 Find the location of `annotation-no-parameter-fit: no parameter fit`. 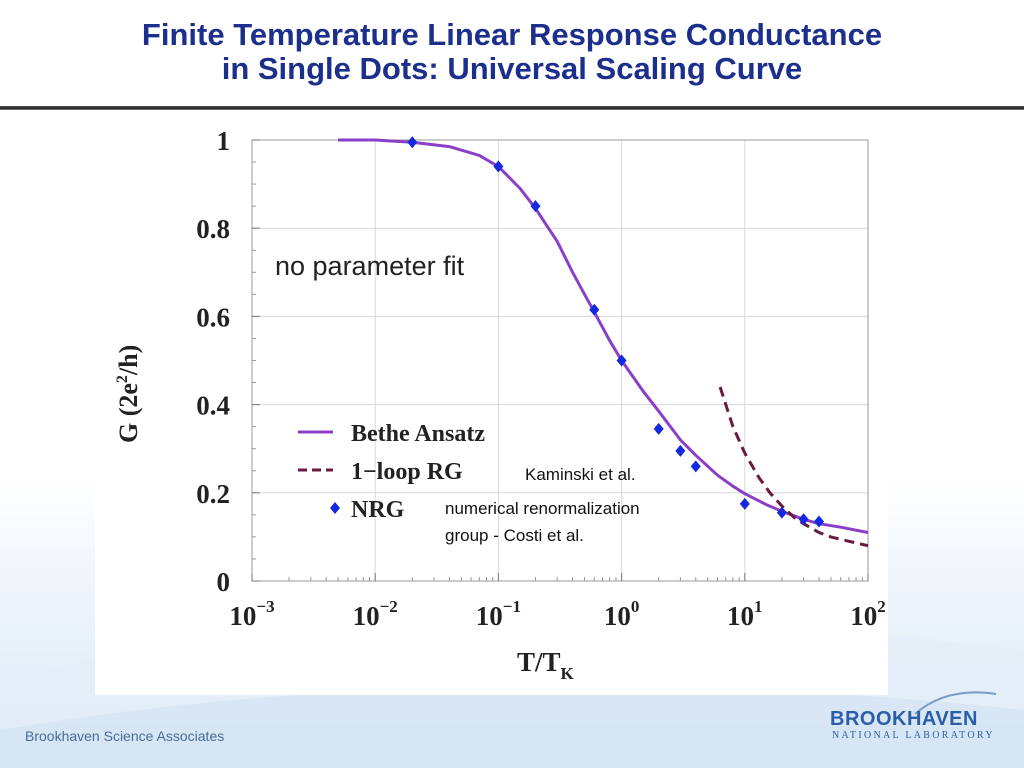

annotation-no-parameter-fit: no parameter fit is located at coordinates (370, 266).